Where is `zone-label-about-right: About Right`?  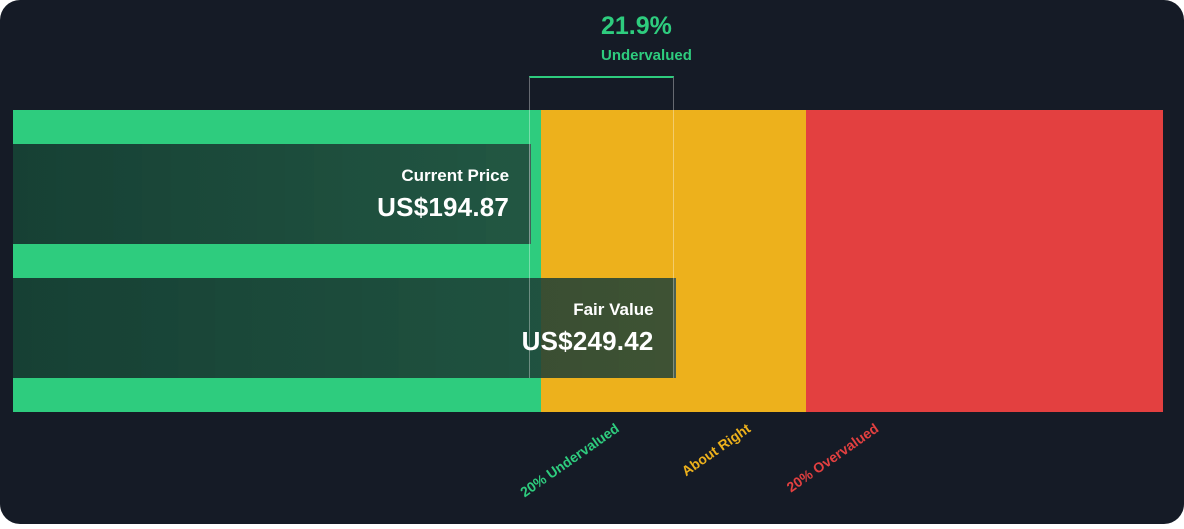
zone-label-about-right: About Right is located at coordinates (716, 450).